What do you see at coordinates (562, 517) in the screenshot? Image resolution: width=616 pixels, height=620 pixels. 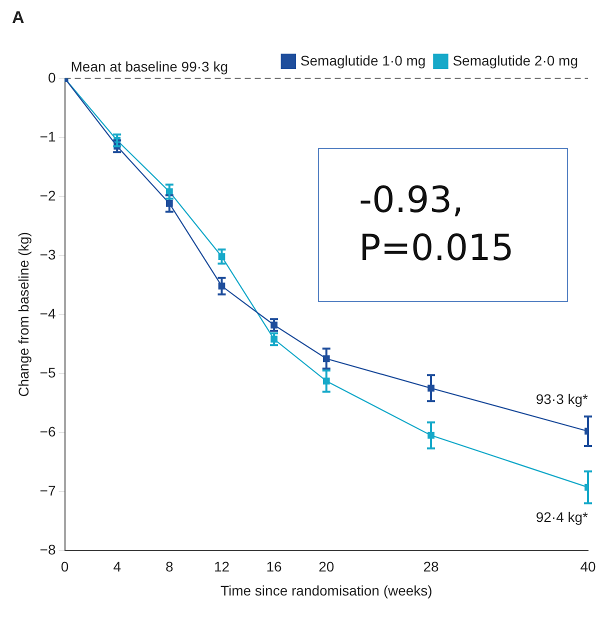 I see `annotation: 92·4 kg*` at bounding box center [562, 517].